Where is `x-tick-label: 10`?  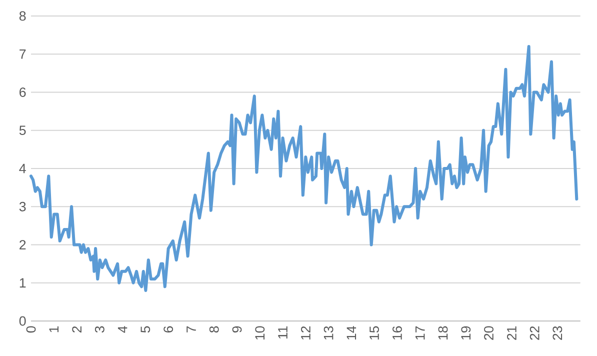 x-tick-label: 10 is located at coordinates (260, 333).